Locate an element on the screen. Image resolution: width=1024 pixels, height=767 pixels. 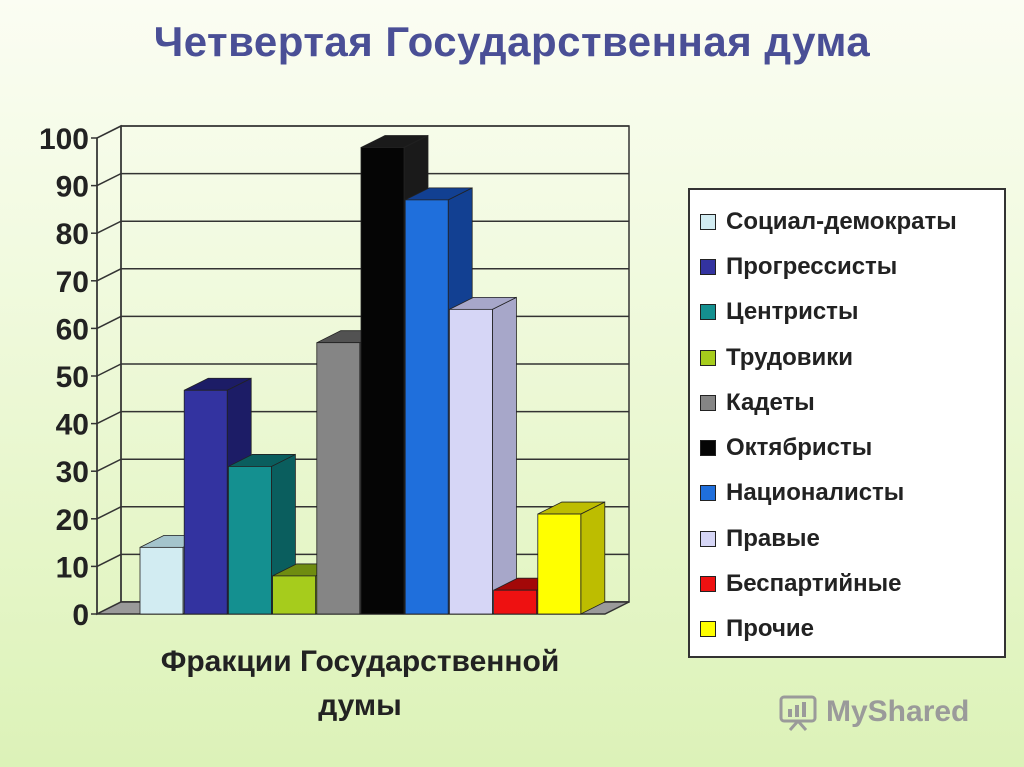
y-tick-label: 50 is located at coordinates (72, 377).